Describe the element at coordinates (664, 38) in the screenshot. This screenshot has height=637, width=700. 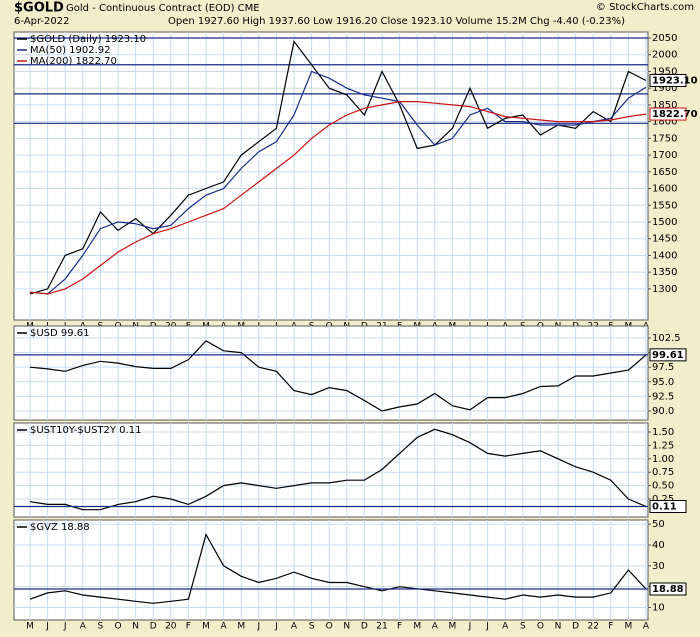
I see `y-tick-label: 2050` at that location.